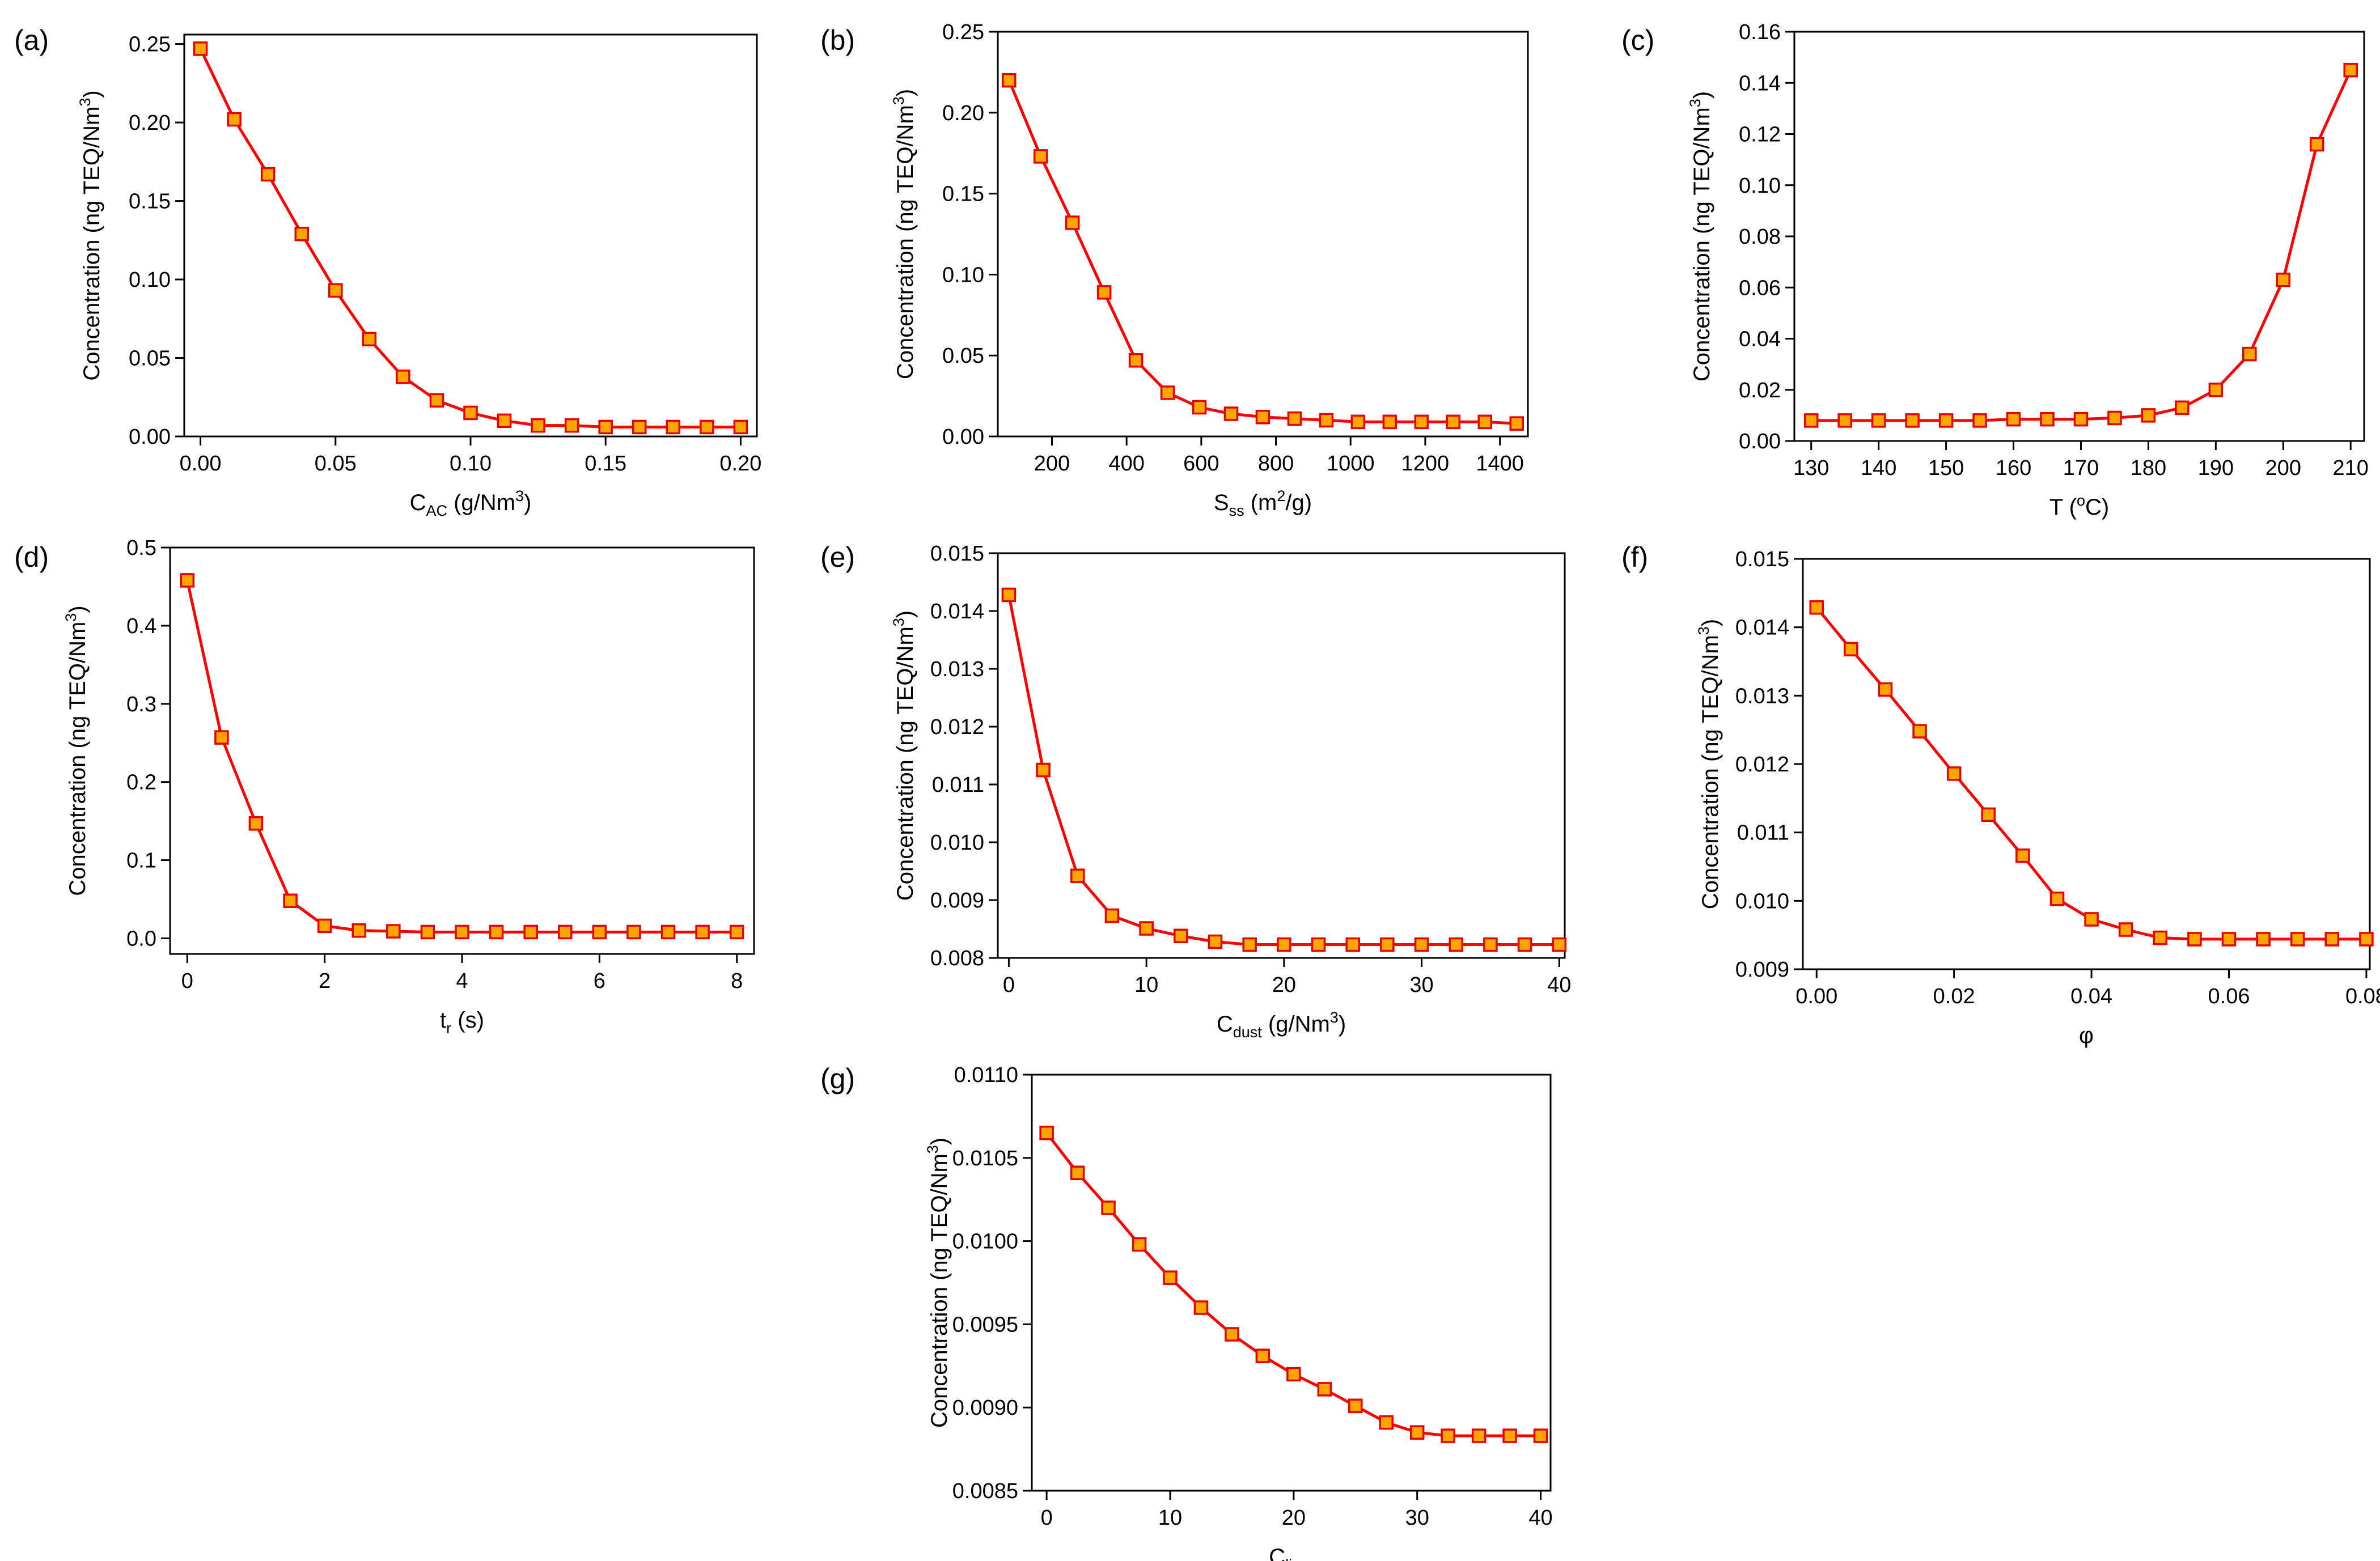 This screenshot has width=2380, height=1561. What do you see at coordinates (985, 1242) in the screenshot?
I see `y-tick-label: 0.0100` at bounding box center [985, 1242].